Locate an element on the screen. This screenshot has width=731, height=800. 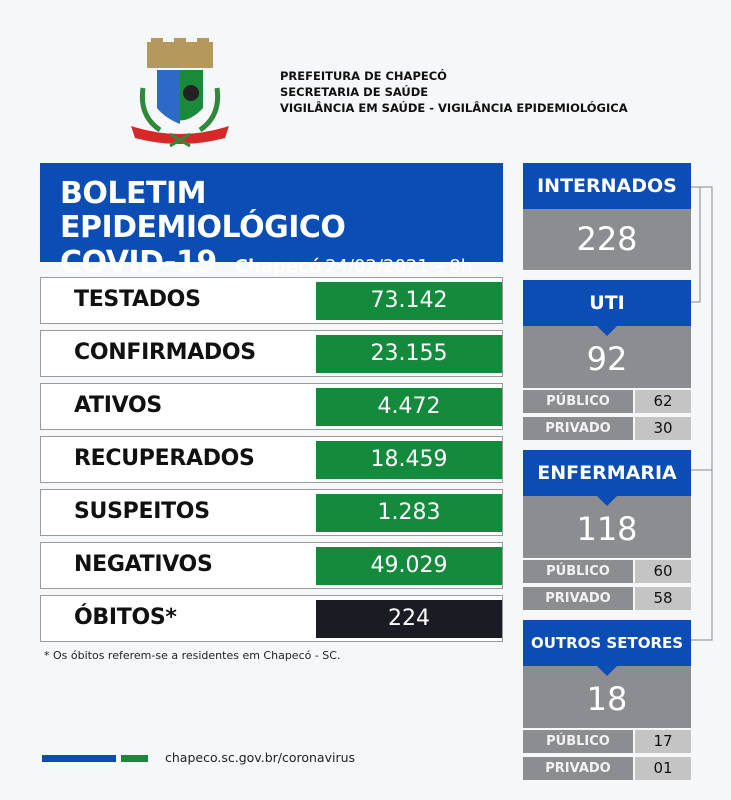
stat-row-suspeitos: SUSPEITOS 1.283 is located at coordinates (271, 512).